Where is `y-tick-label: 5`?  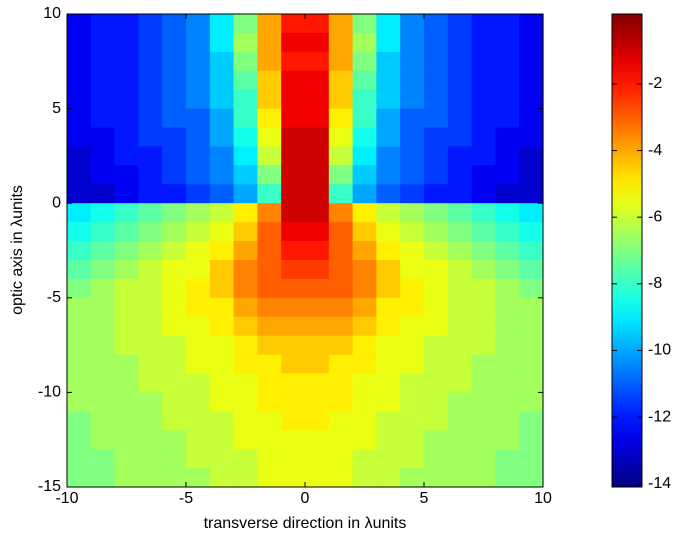 y-tick-label: 5 is located at coordinates (56, 108).